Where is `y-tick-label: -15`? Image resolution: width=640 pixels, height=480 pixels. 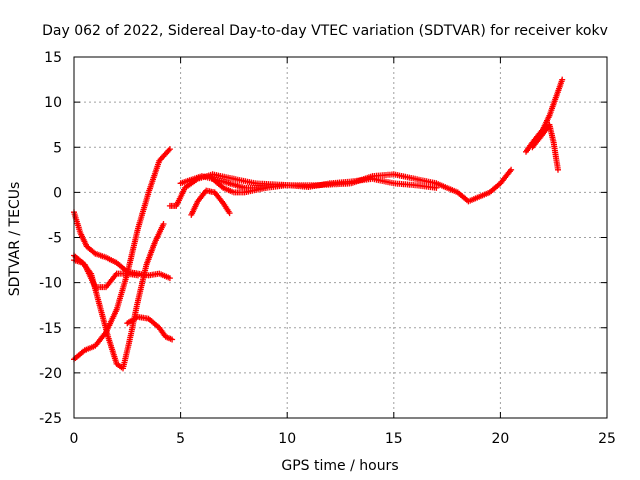 y-tick-label: -15 is located at coordinates (50, 329).